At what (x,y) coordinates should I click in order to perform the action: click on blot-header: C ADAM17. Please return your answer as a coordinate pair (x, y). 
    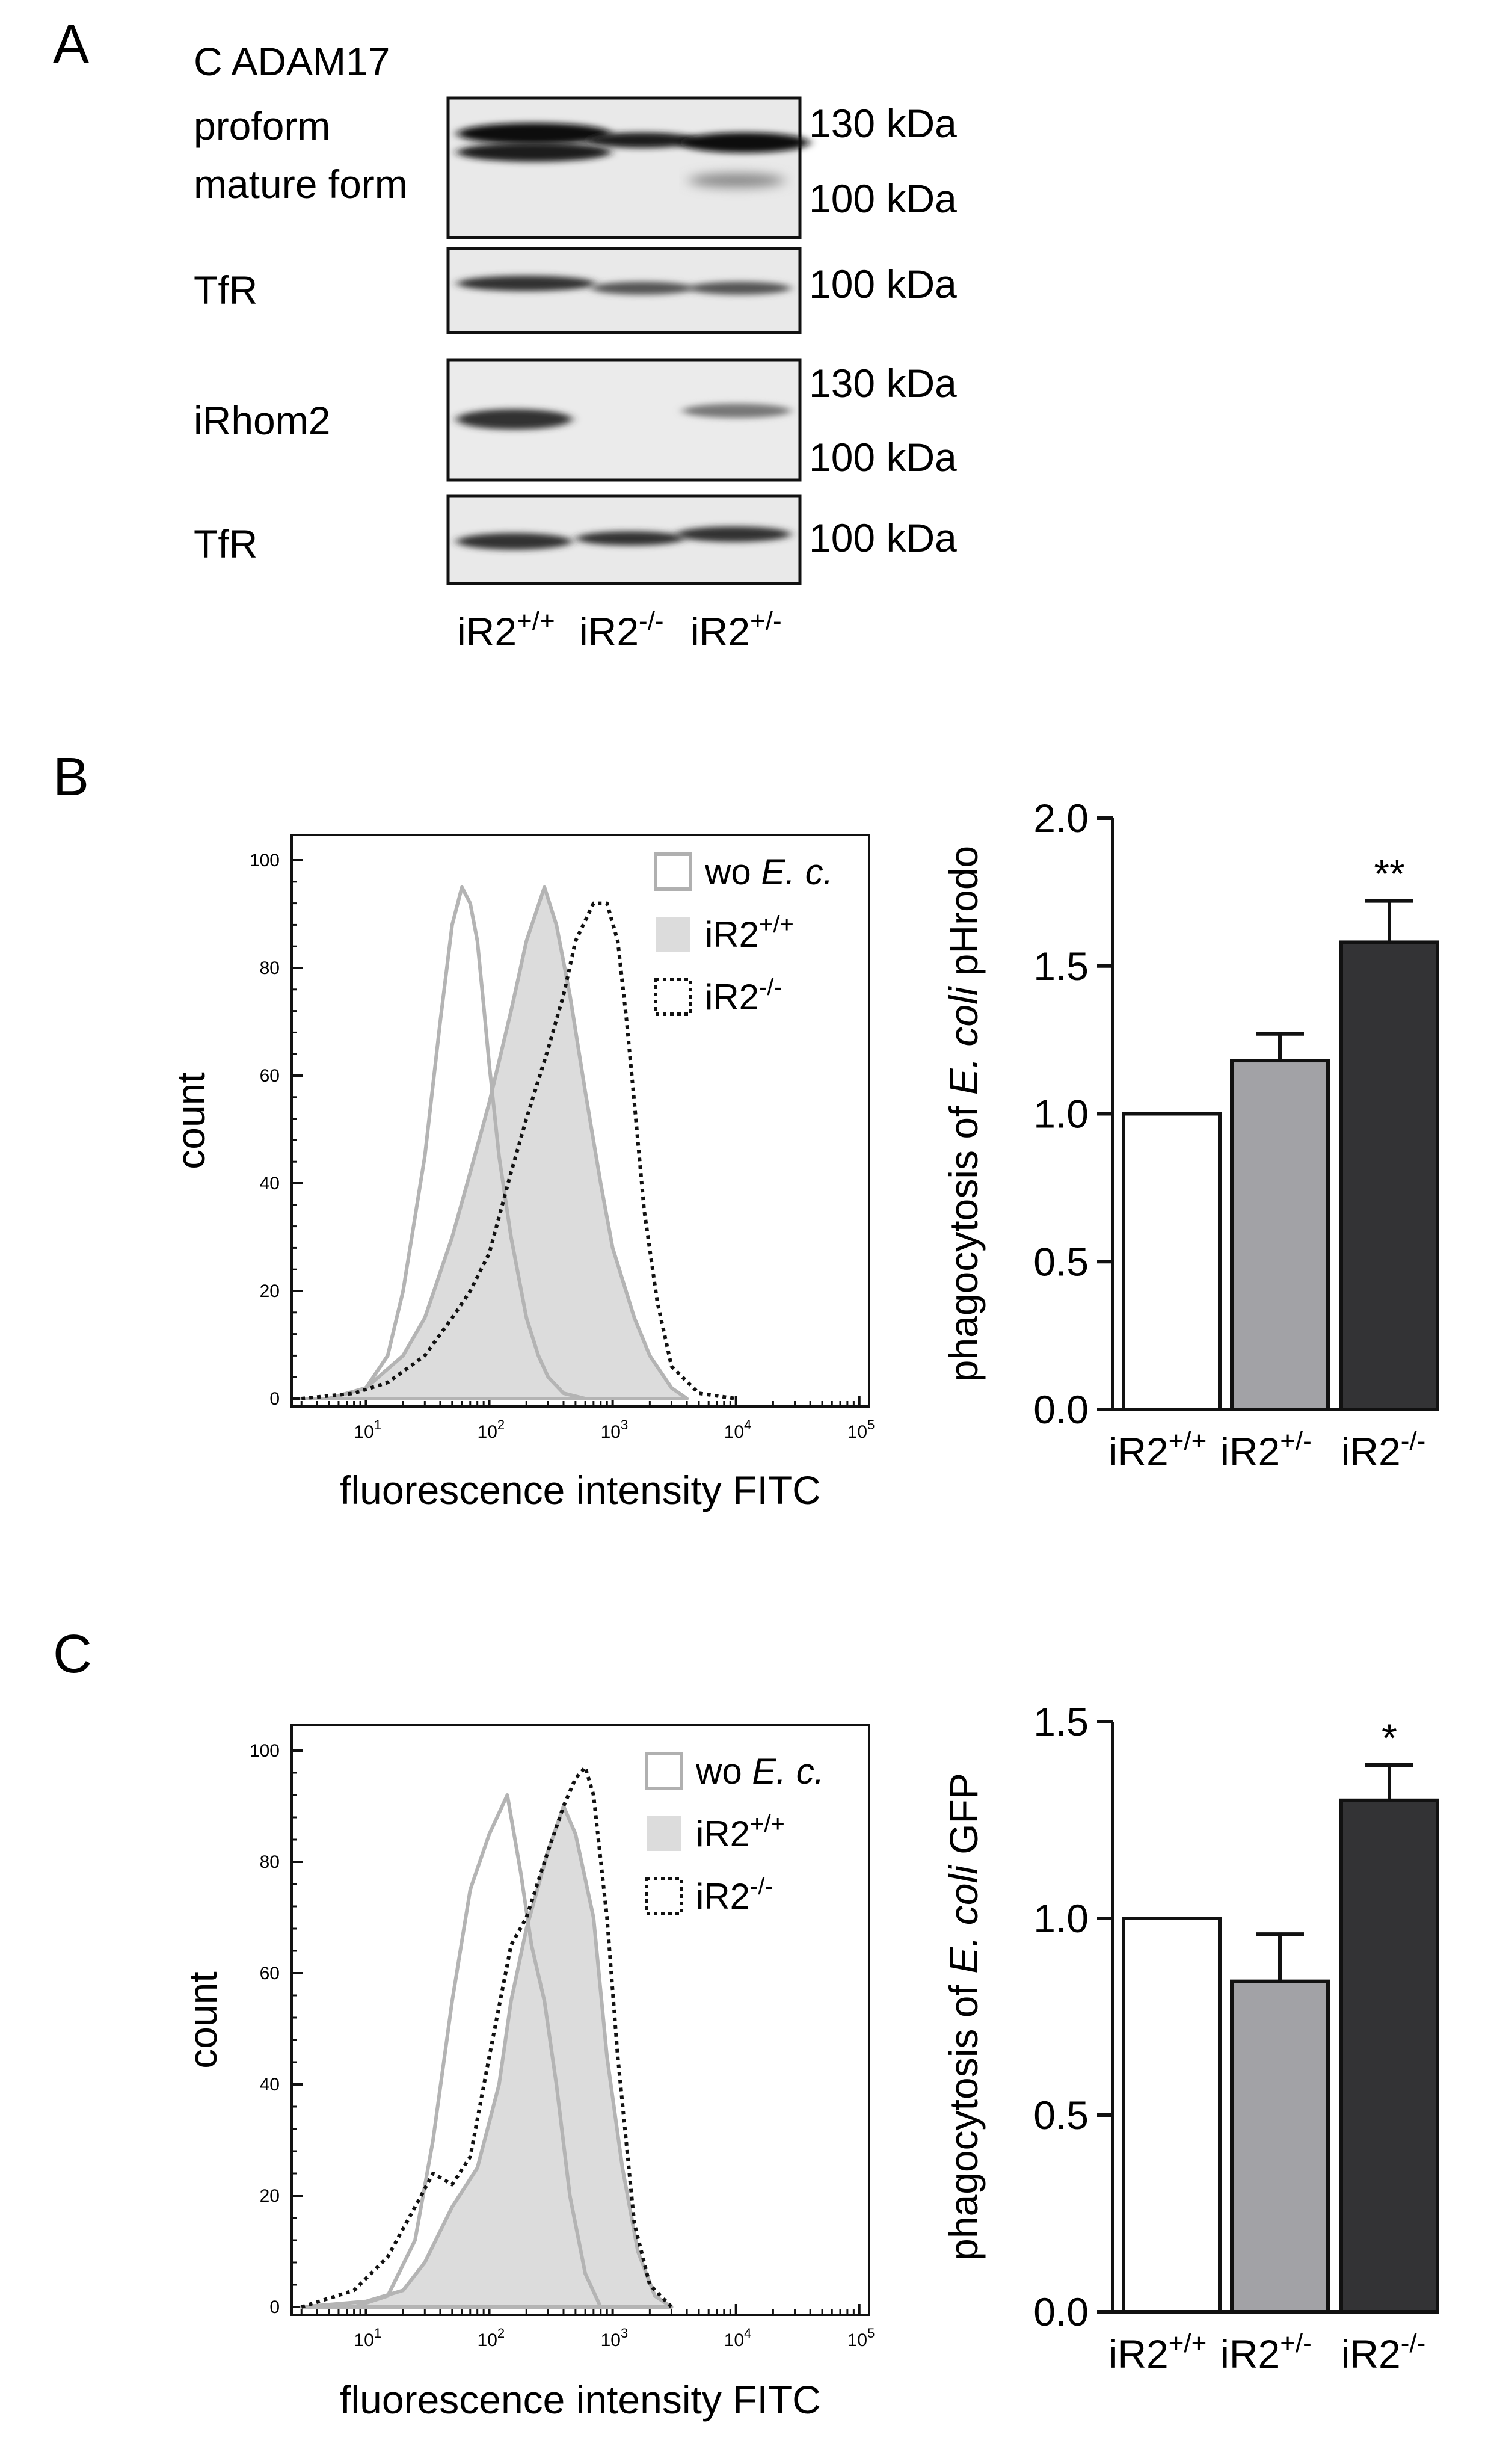
    Looking at the image, I should click on (292, 62).